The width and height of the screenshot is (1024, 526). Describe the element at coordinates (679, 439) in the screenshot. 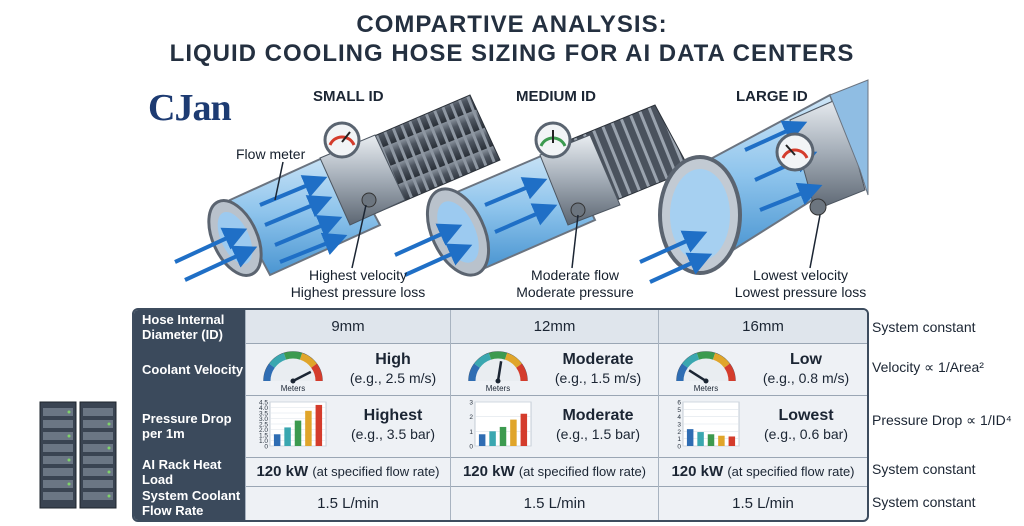

I see `chart-tick-label: 1` at that location.